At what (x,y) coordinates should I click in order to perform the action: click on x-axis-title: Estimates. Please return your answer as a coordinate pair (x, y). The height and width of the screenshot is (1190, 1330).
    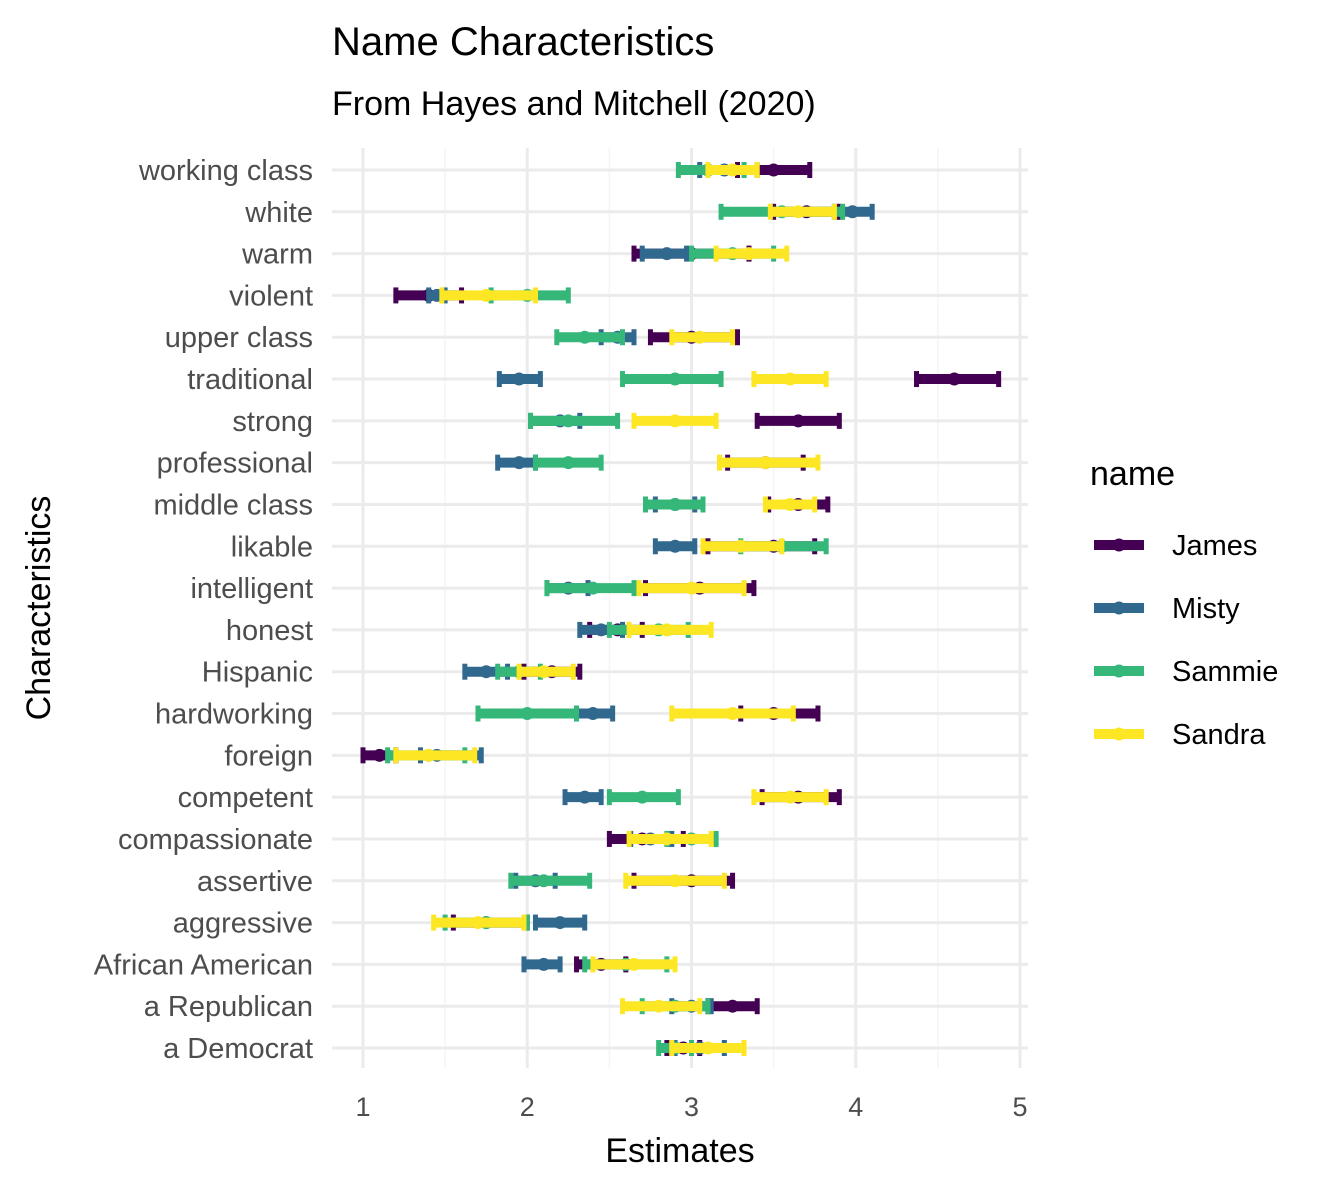
    Looking at the image, I should click on (679, 1151).